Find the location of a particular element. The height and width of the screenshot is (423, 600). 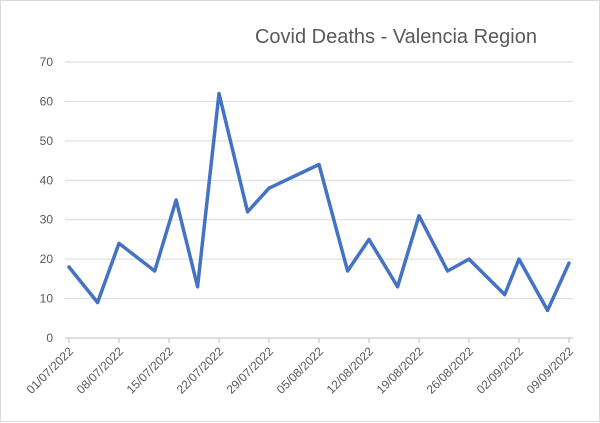

x-tick-label: 29/07/2022 is located at coordinates (250, 370).